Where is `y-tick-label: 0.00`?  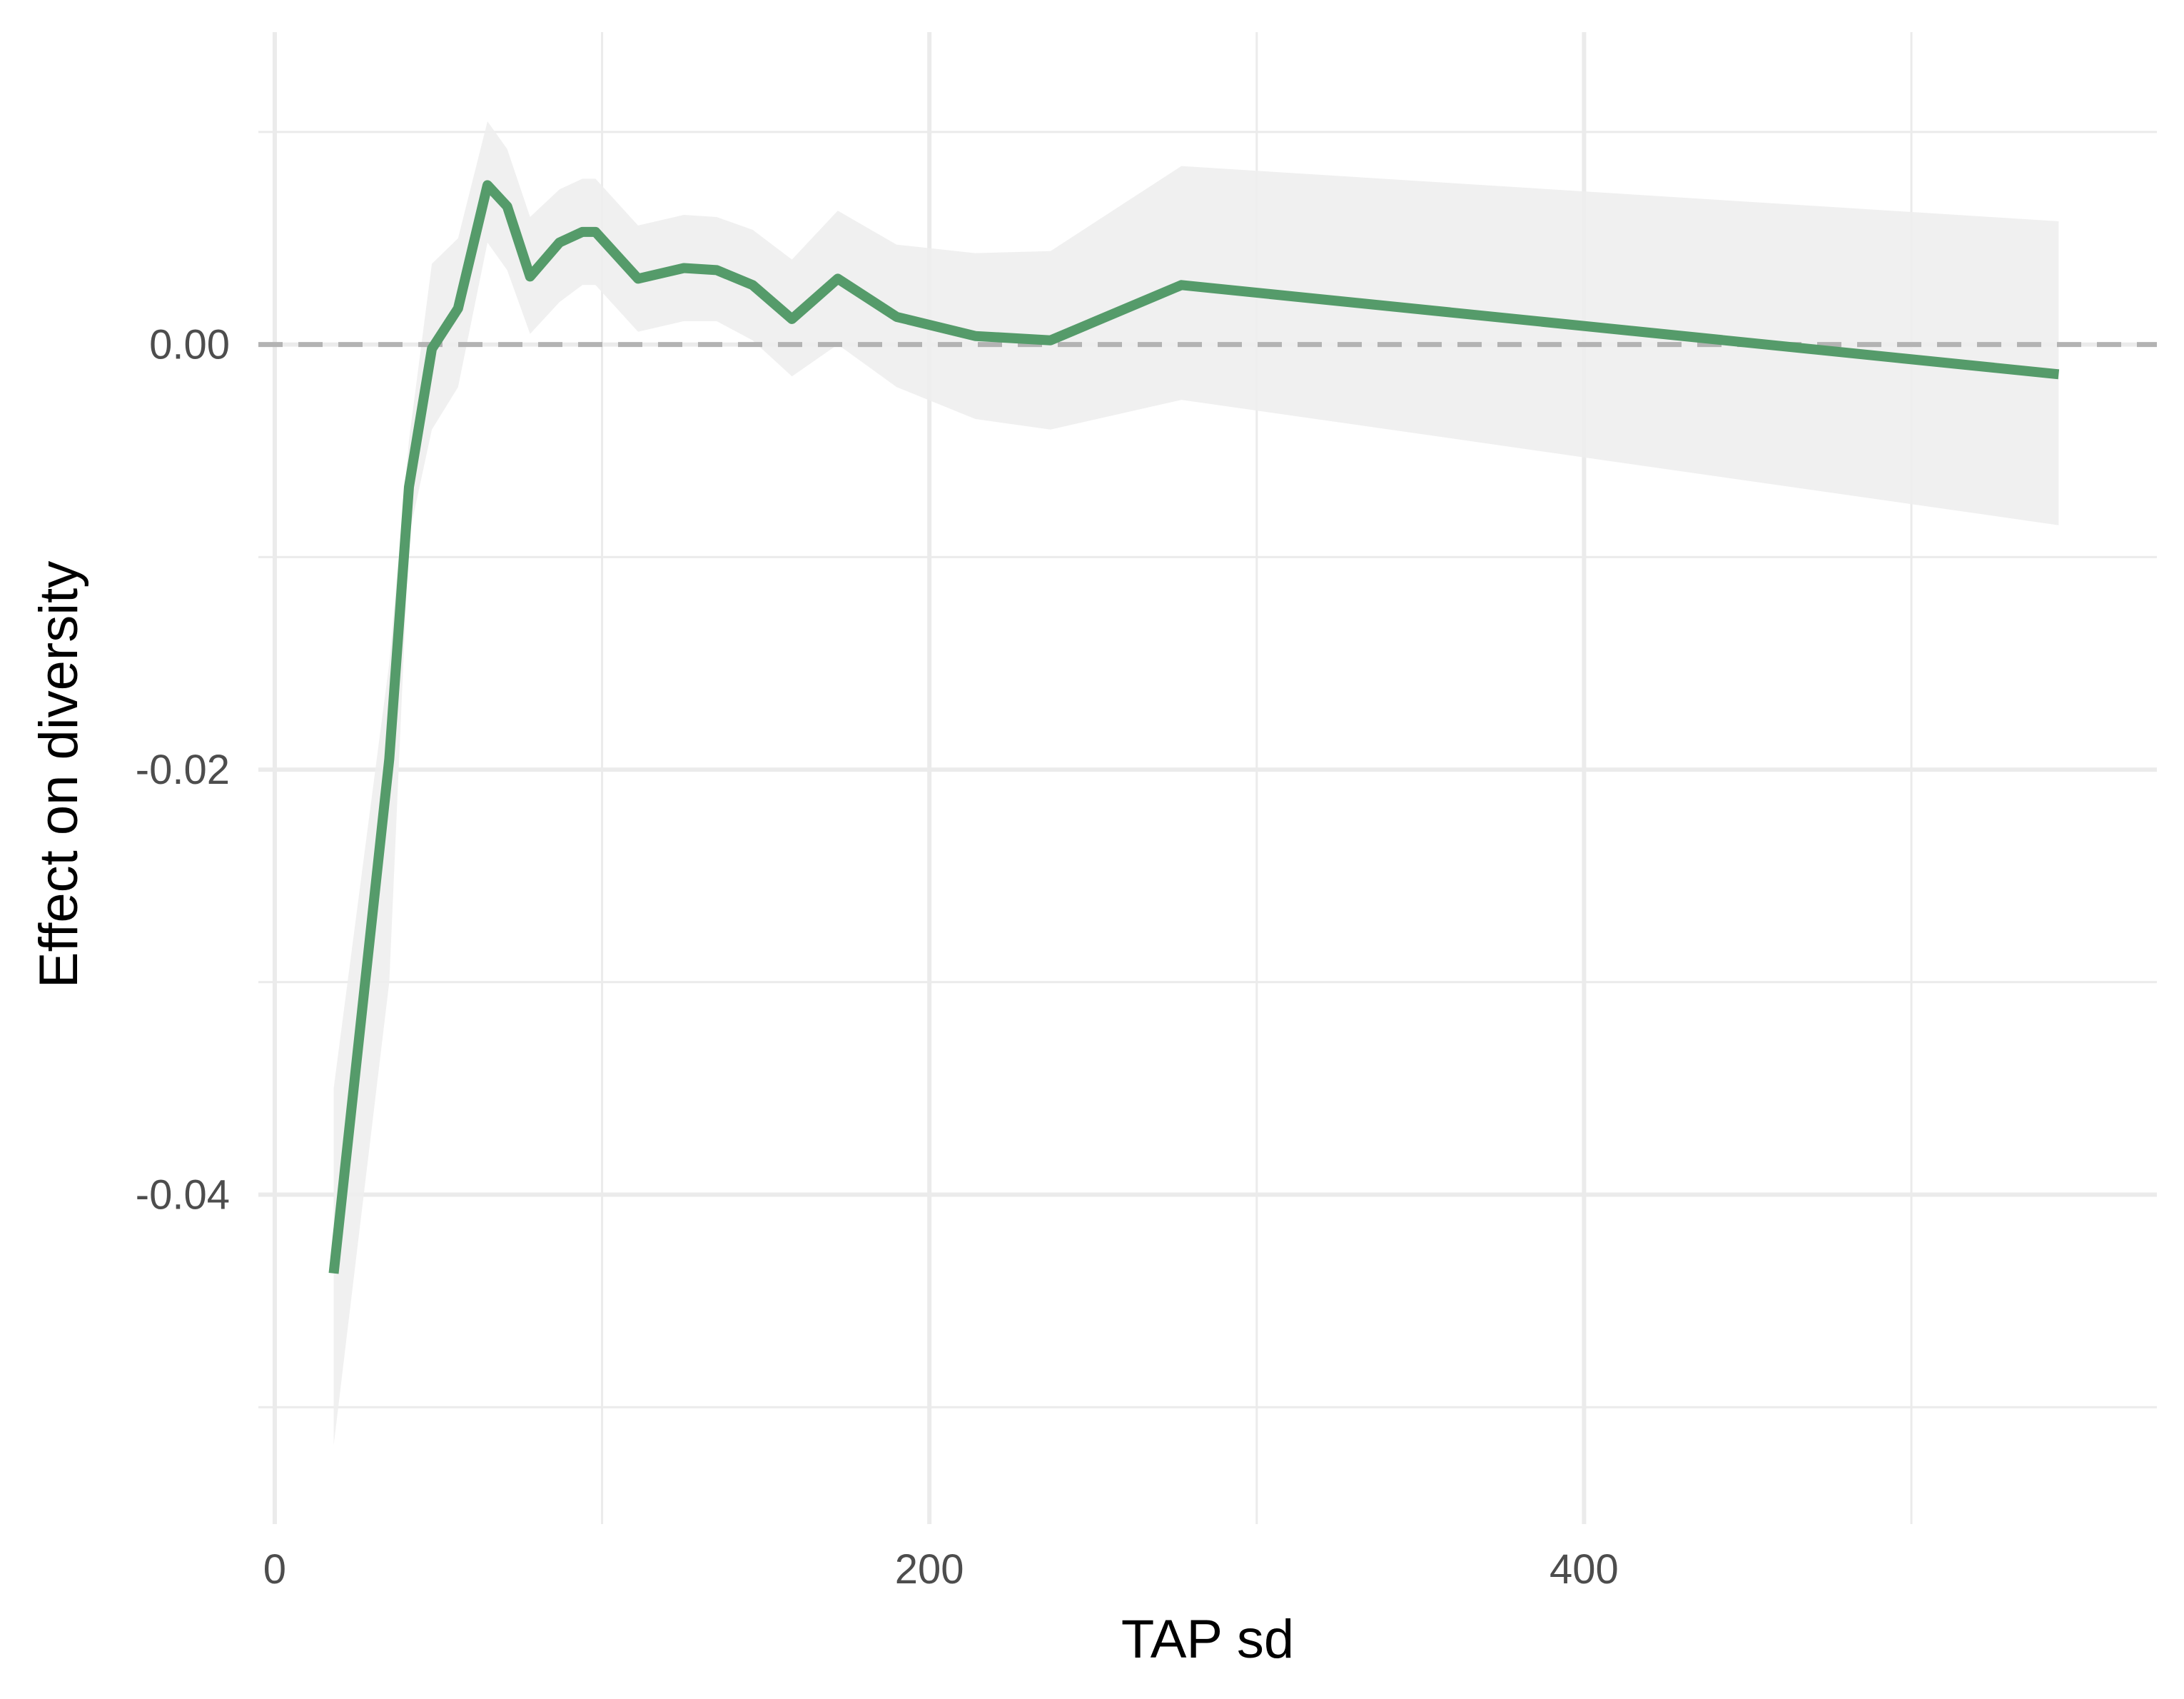
y-tick-label: 0.00 is located at coordinates (189, 345).